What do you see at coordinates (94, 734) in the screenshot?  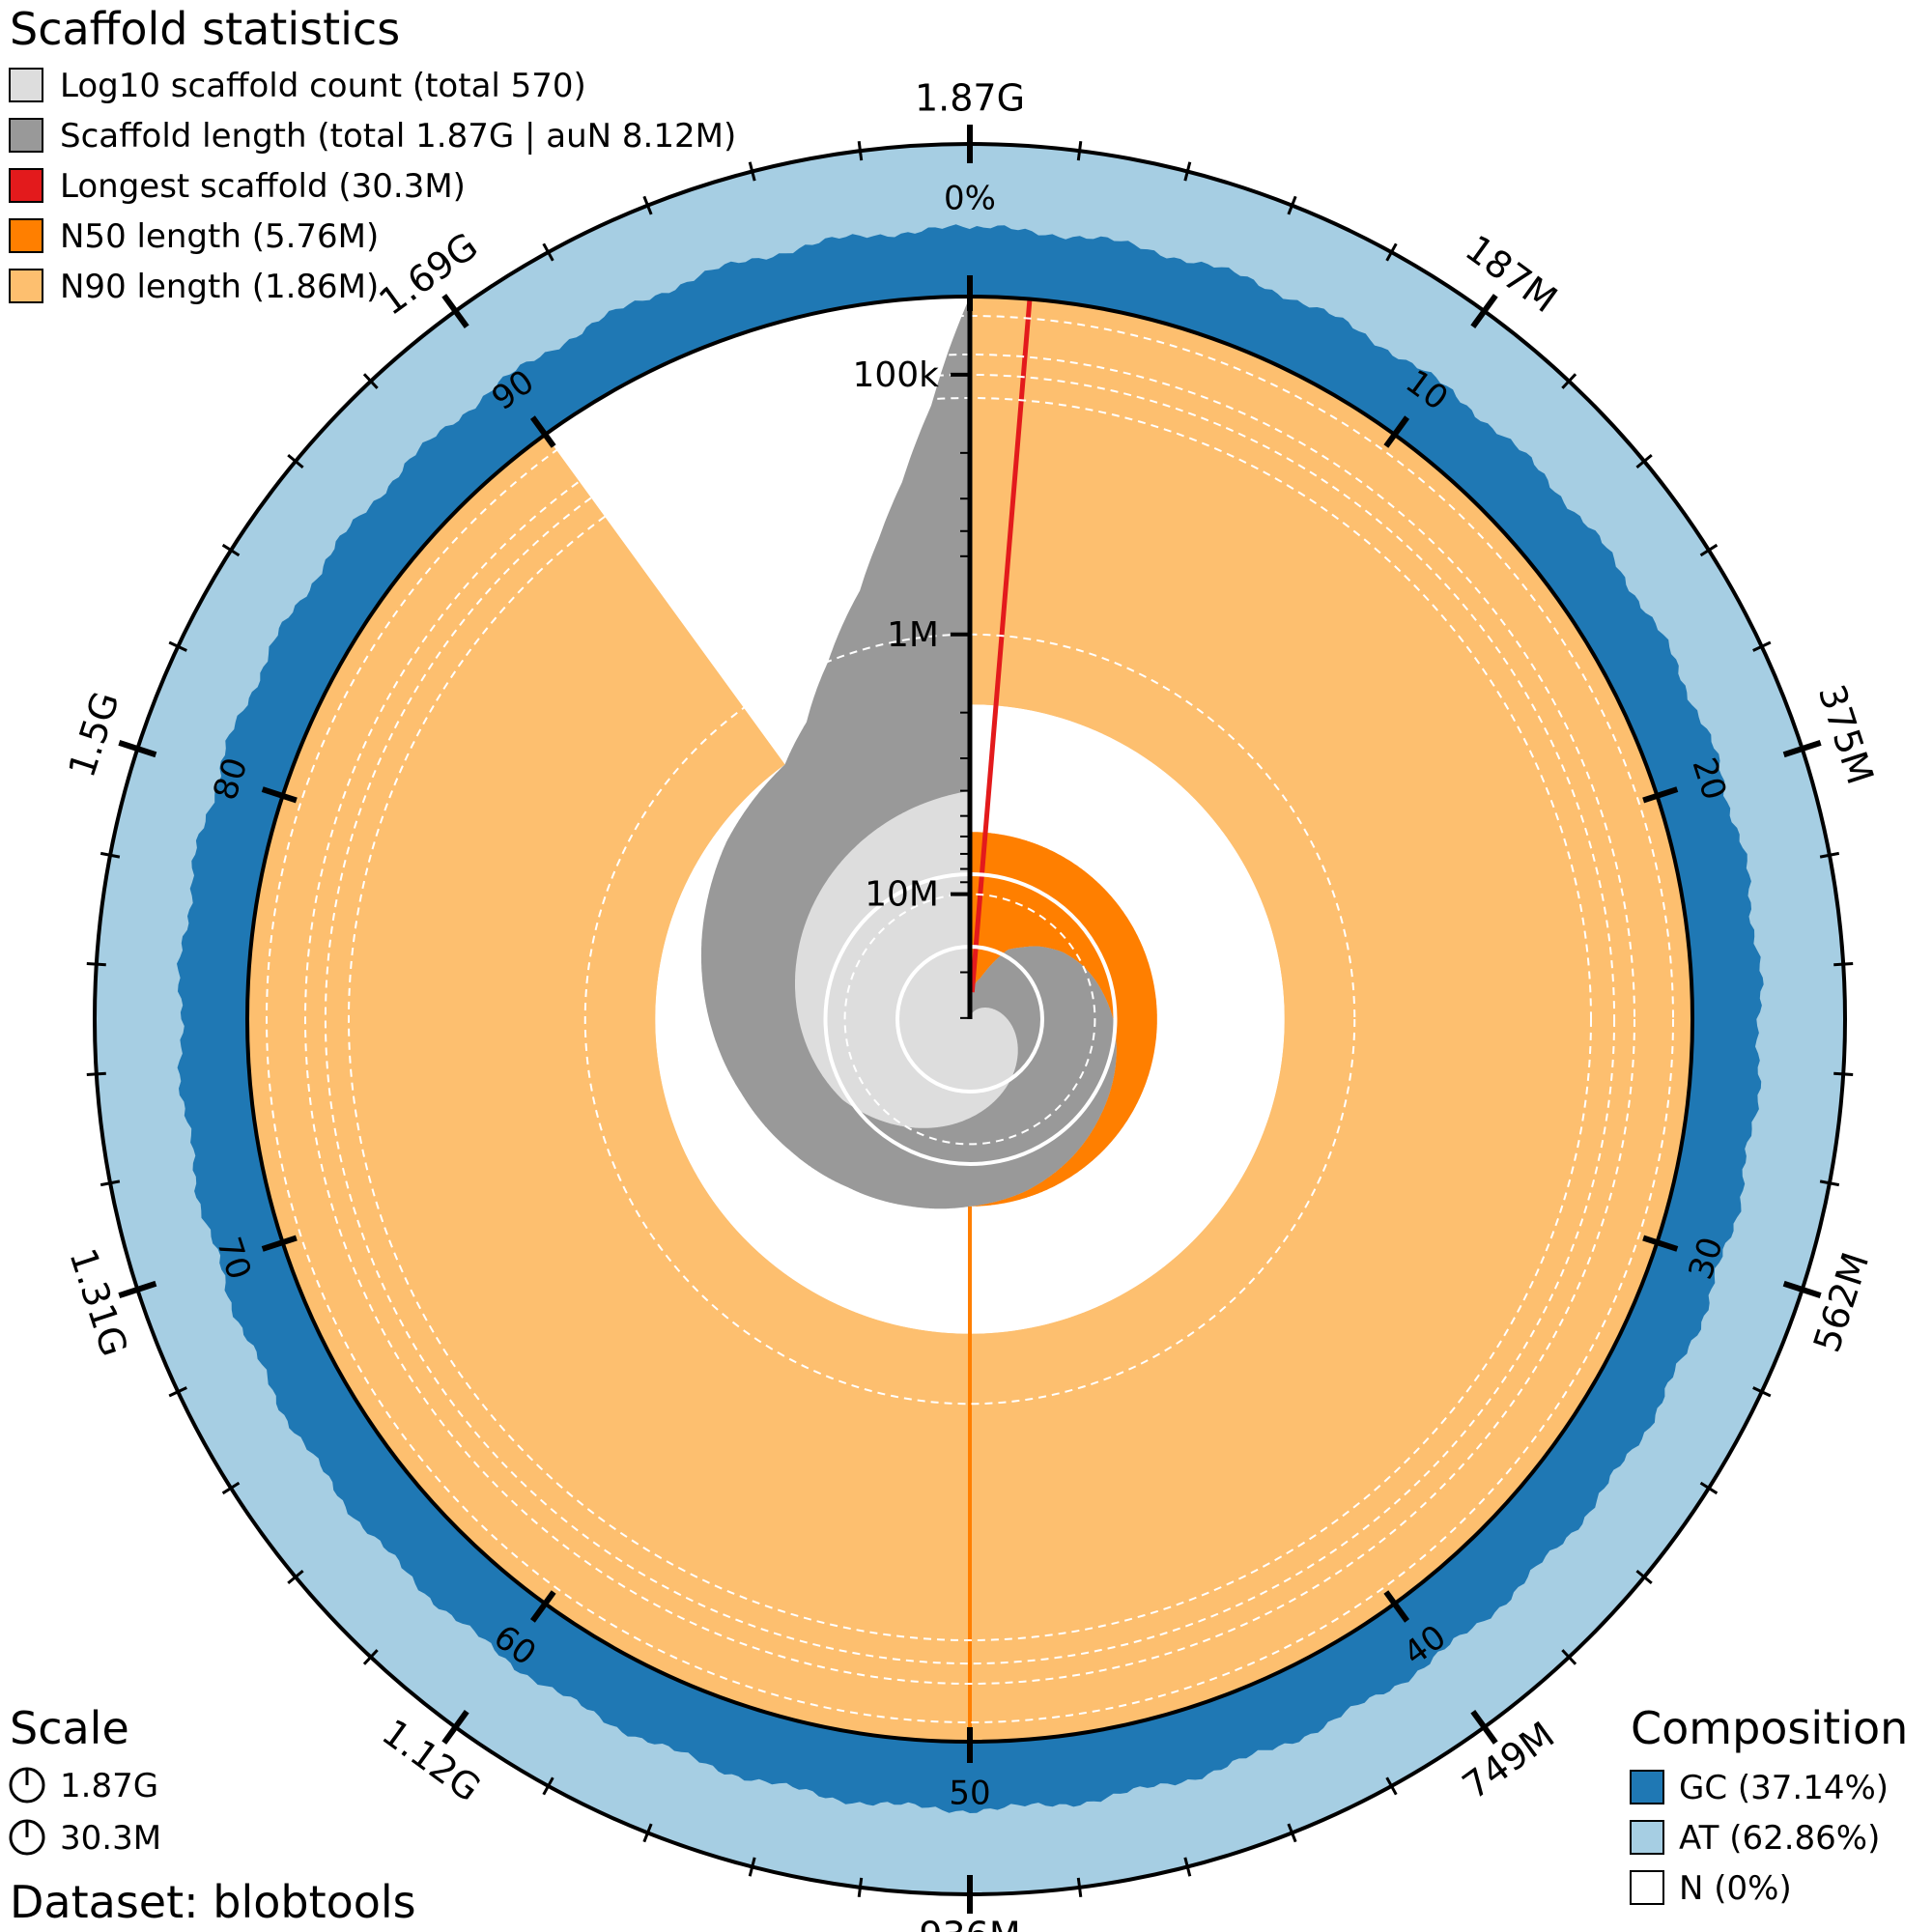 I see `length-tick-label: 1.5G` at bounding box center [94, 734].